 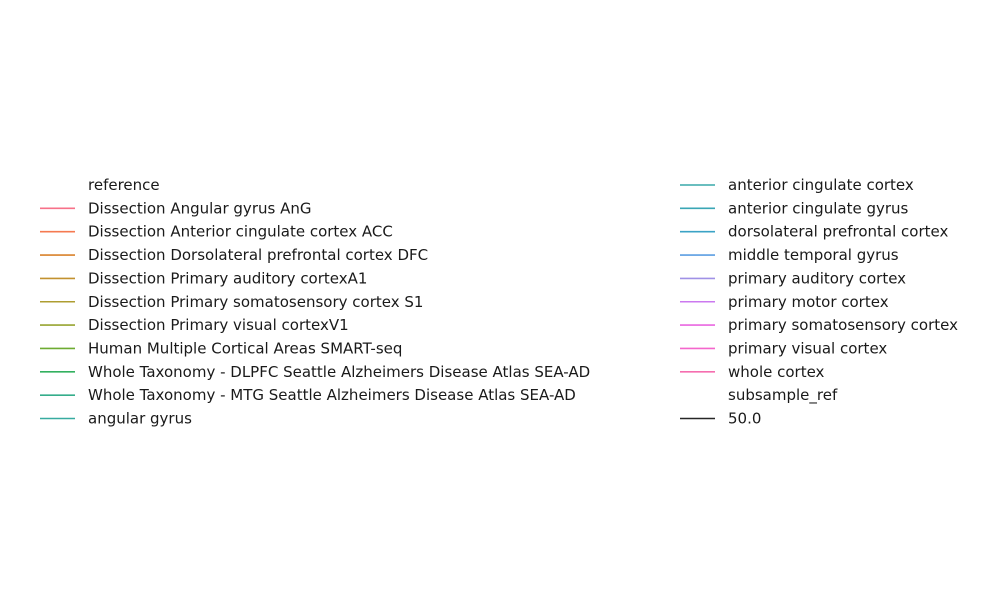 What do you see at coordinates (245, 348) in the screenshot?
I see `legend-entry-label: Human Multiple Cortical Areas SMART-seq` at bounding box center [245, 348].